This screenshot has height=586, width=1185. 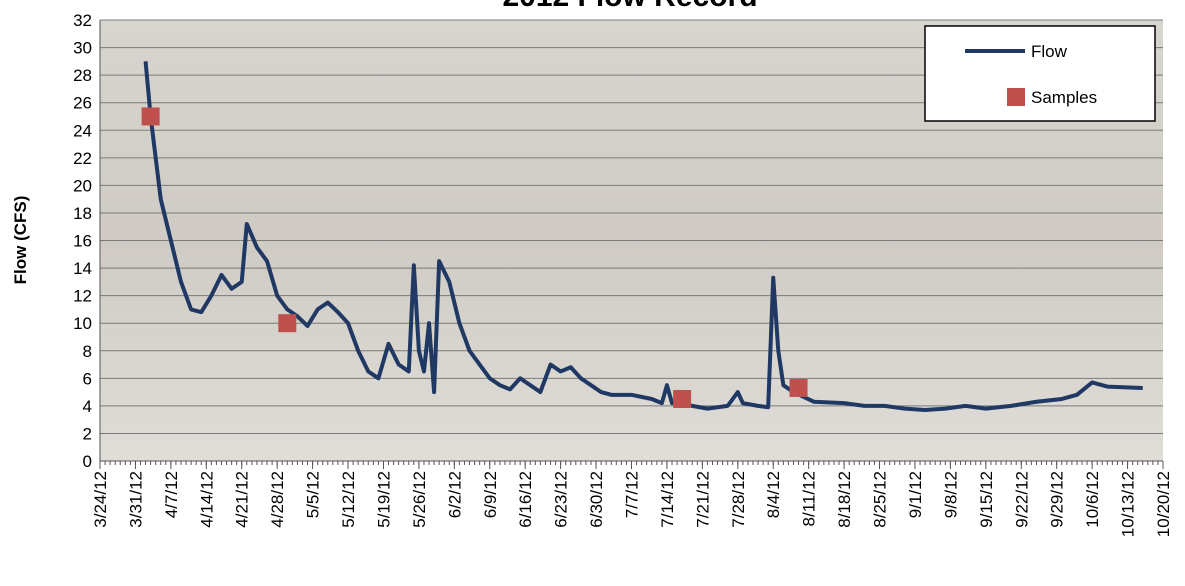 I want to click on x-tick-label: 6/2/12, so click(x=454, y=494).